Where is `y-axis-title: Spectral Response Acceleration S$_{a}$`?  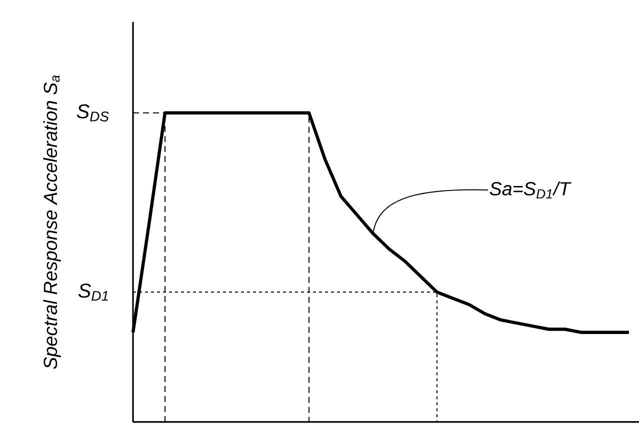 y-axis-title: Spectral Response Acceleration S$_{a}$ is located at coordinates (52, 222).